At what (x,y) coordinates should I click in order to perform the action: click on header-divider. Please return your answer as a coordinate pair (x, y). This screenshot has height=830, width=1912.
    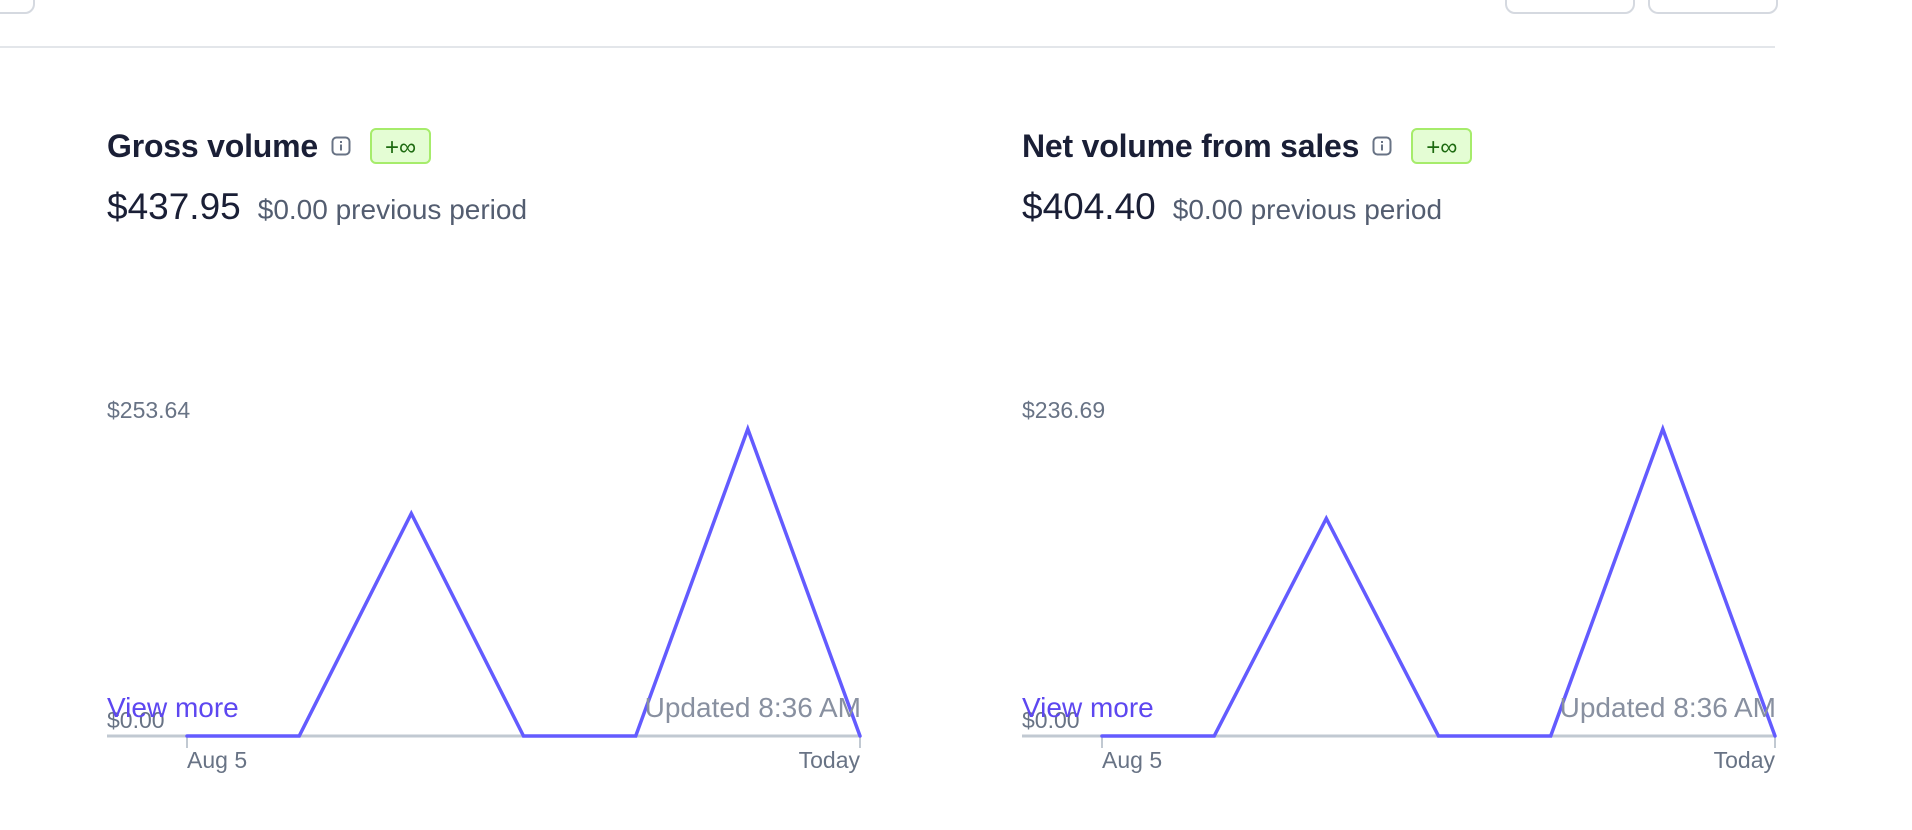
    Looking at the image, I should click on (887, 47).